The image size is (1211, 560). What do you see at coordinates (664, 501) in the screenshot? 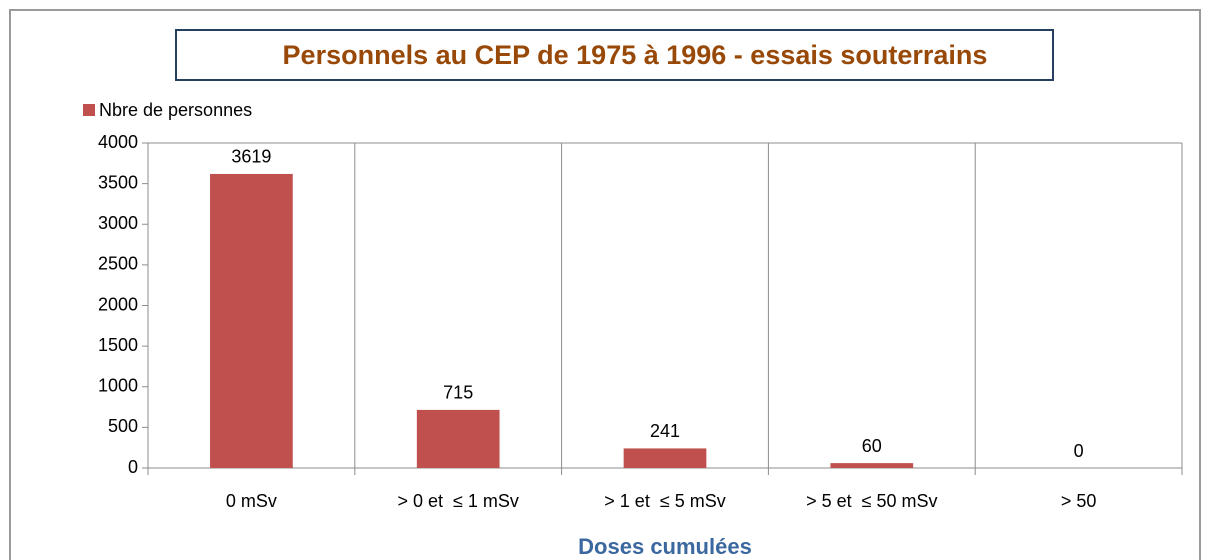
I see `x-tick-label: > 1 et ≤ 5 mSv` at bounding box center [664, 501].